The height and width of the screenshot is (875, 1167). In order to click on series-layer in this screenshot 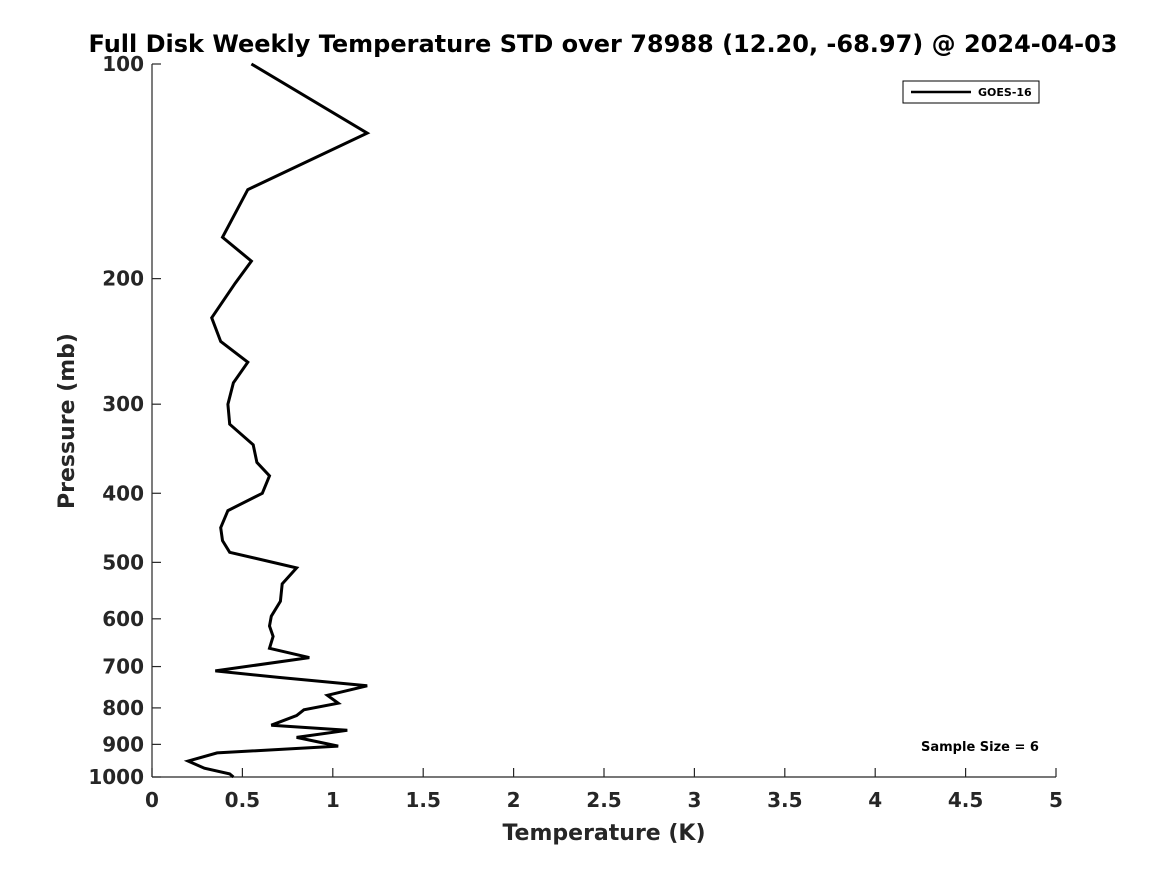, I will do `click(277, 420)`.